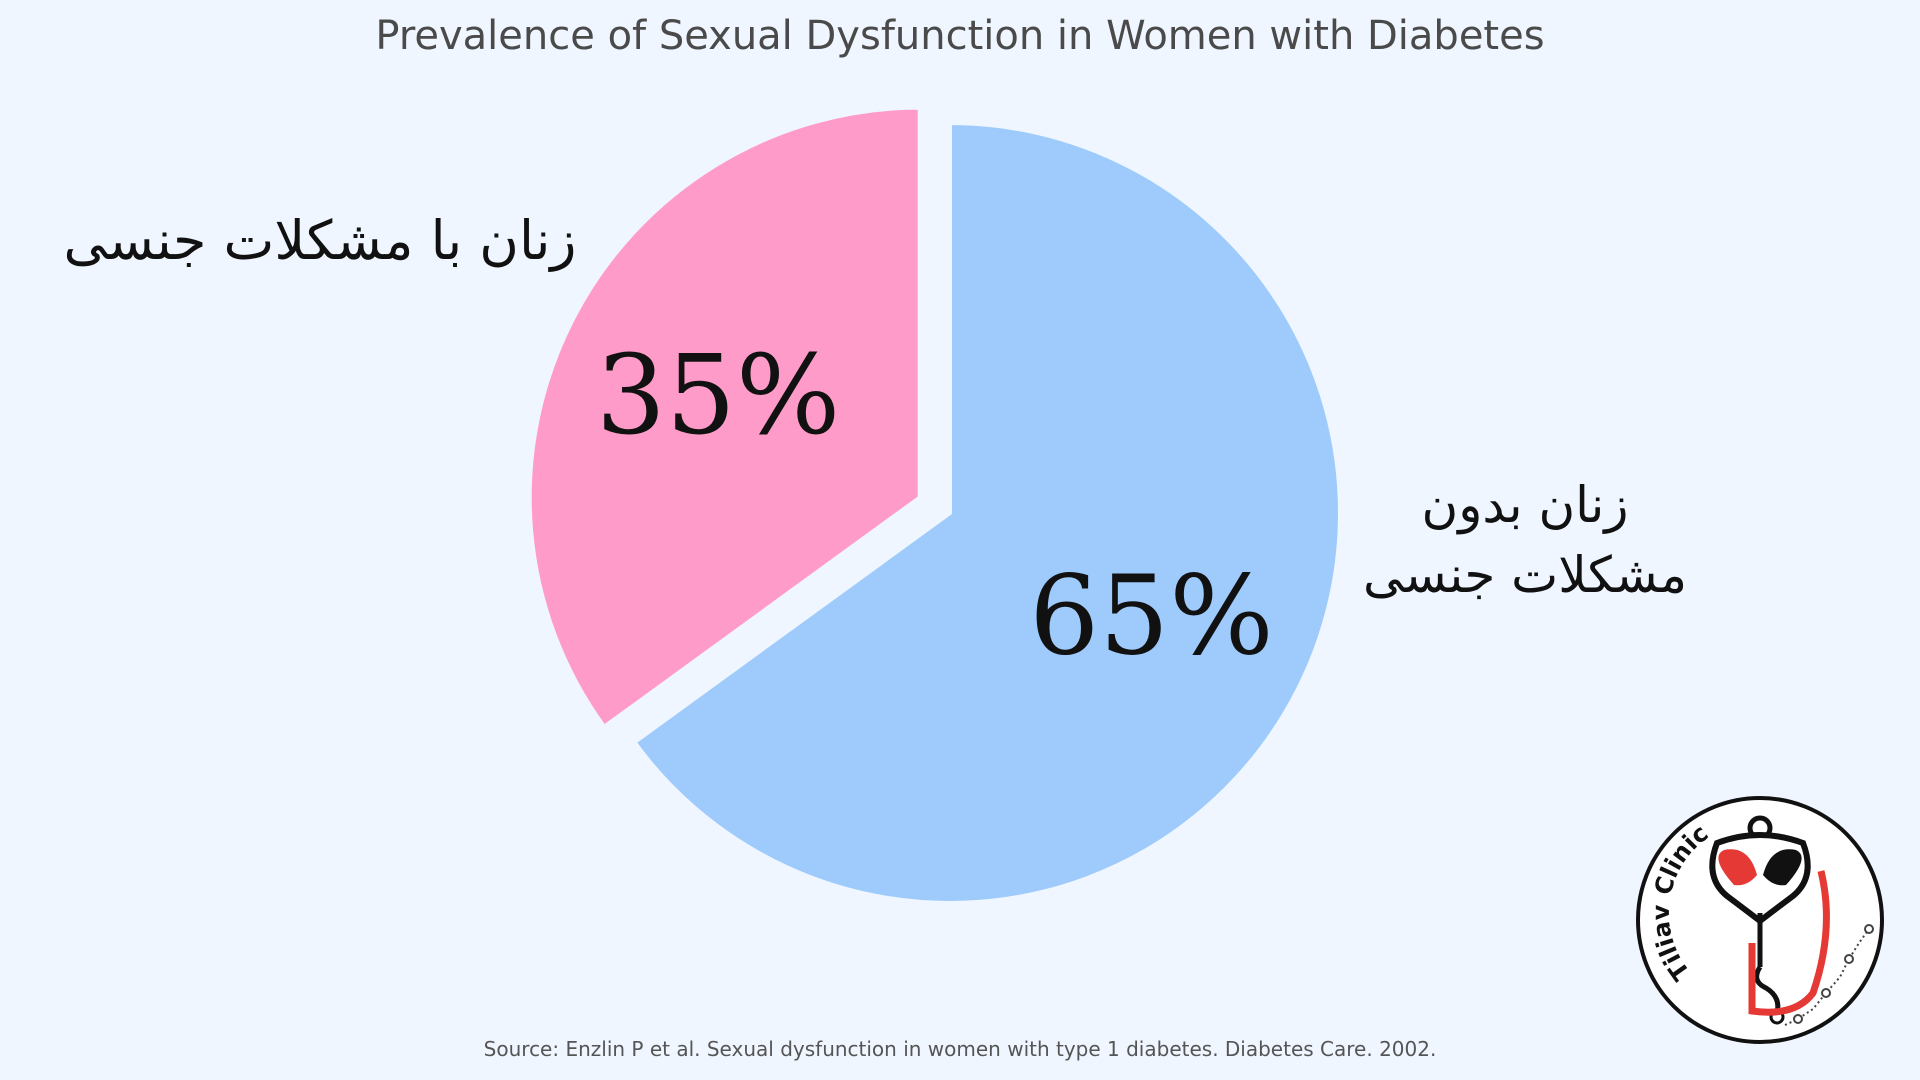 This screenshot has height=1080, width=1920. I want to click on pie-value-label-with: 35%, so click(718, 395).